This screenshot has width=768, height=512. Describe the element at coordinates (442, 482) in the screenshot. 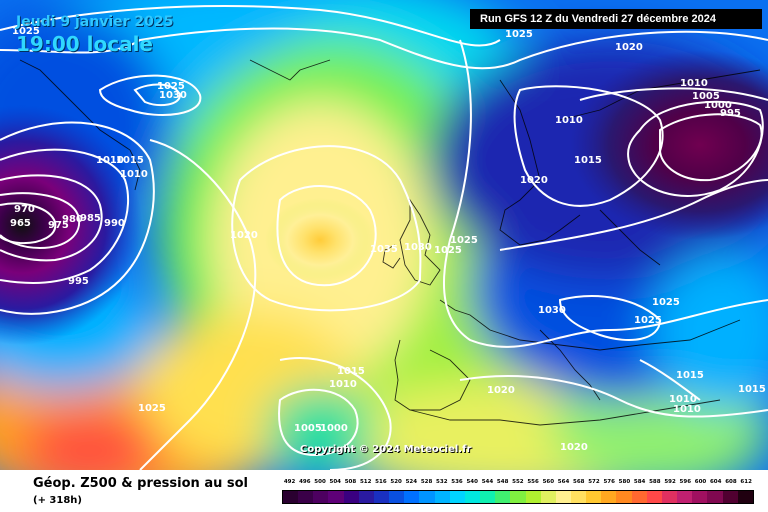

I see `legend-tick: 532` at that location.